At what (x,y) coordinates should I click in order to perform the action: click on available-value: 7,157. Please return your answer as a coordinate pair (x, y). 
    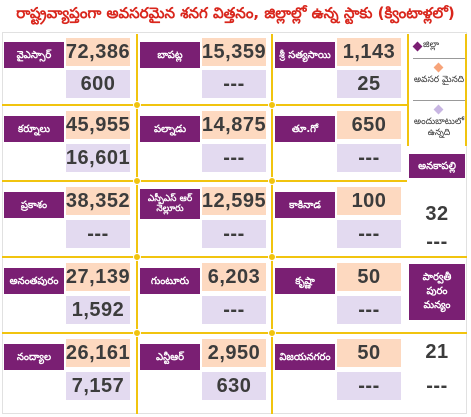
    Looking at the image, I should click on (98, 386).